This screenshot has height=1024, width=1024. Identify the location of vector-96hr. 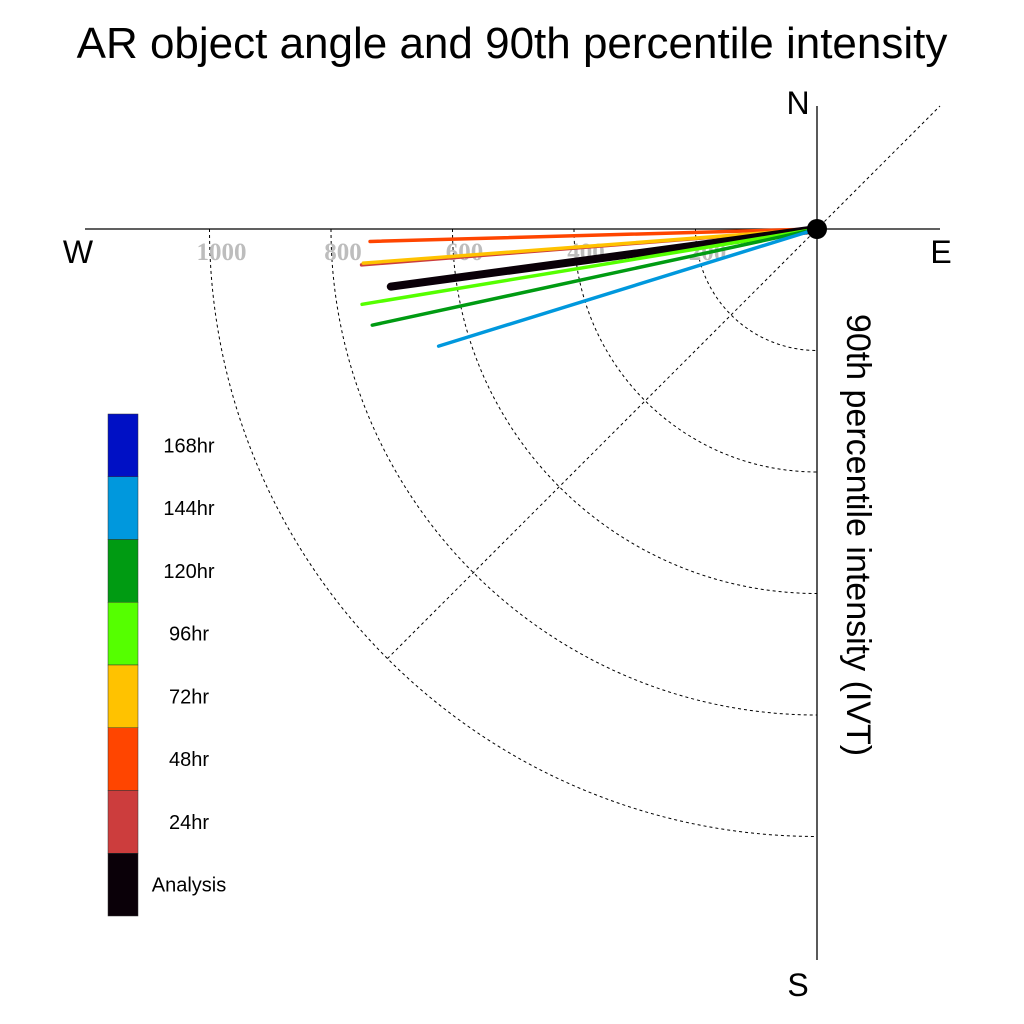
(589, 267).